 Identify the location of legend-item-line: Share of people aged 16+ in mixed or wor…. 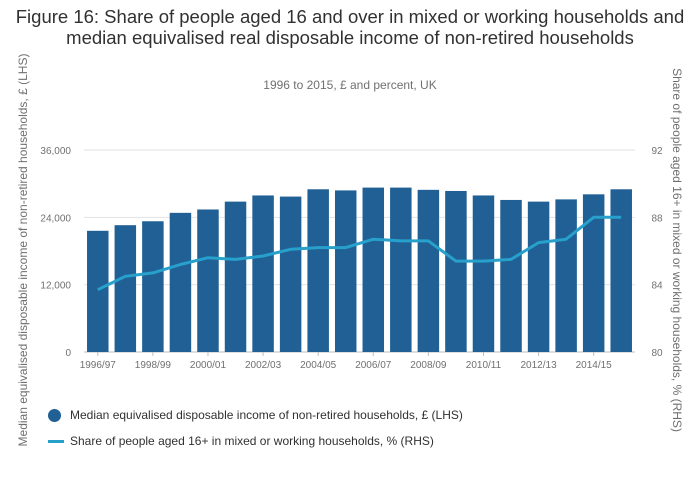
(241, 441).